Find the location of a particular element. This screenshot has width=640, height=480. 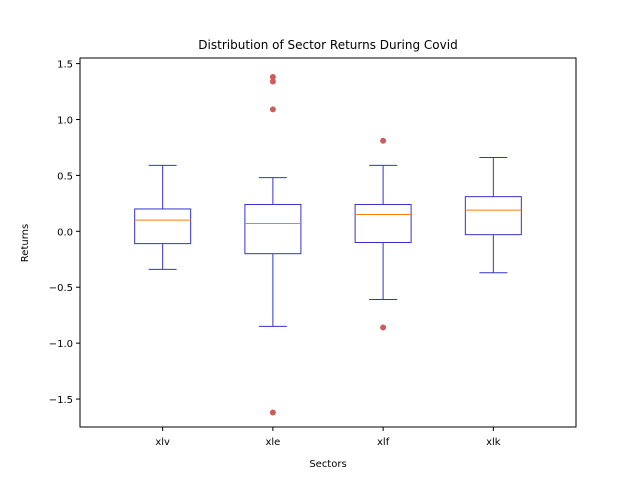

x-tick-label-xle: xle is located at coordinates (272, 442).